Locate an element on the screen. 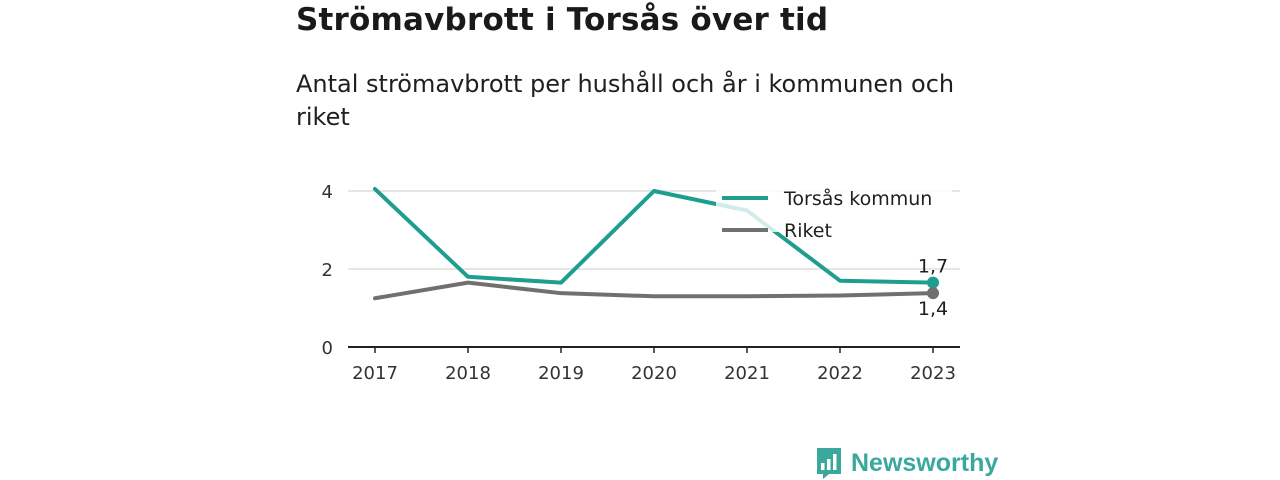 The image size is (1280, 480). series-line-riket is located at coordinates (654, 290).